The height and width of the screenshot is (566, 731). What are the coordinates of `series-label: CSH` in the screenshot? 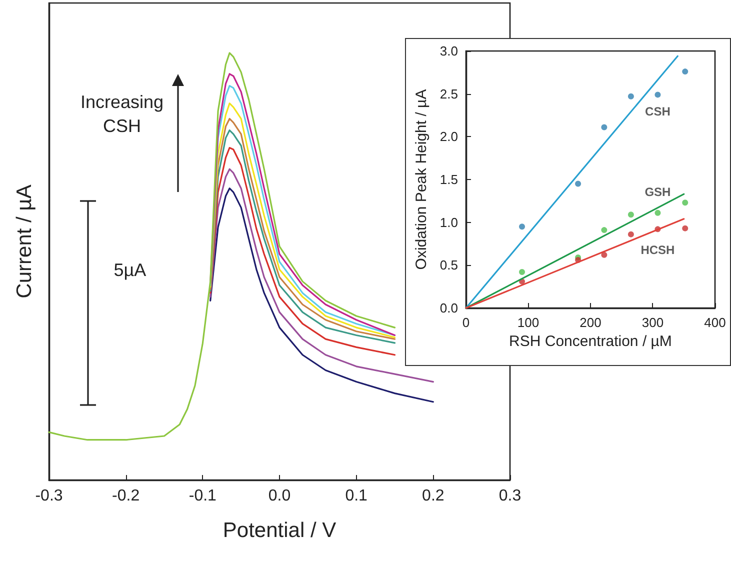 It's located at (657, 111).